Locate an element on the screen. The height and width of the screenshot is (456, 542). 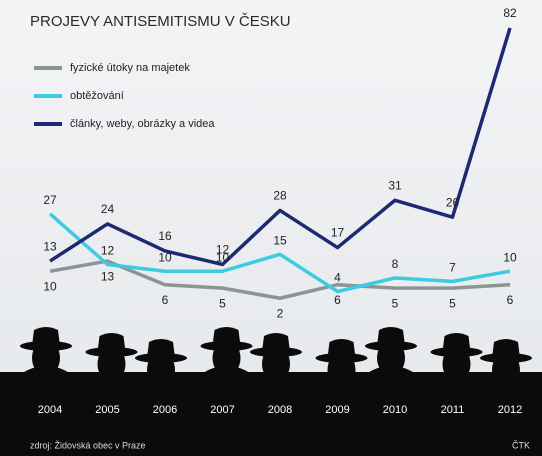
credit: ČTK is located at coordinates (521, 445).